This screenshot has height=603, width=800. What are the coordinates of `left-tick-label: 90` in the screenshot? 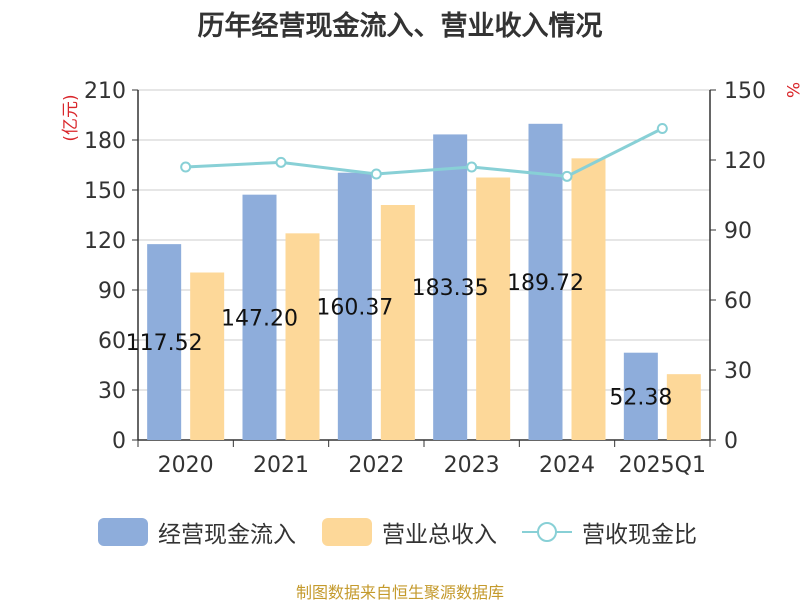 It's located at (112, 291).